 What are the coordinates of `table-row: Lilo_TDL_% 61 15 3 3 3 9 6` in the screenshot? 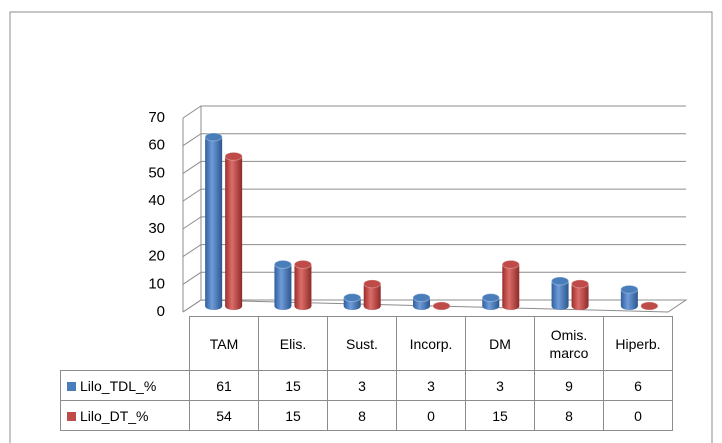 It's located at (366, 385).